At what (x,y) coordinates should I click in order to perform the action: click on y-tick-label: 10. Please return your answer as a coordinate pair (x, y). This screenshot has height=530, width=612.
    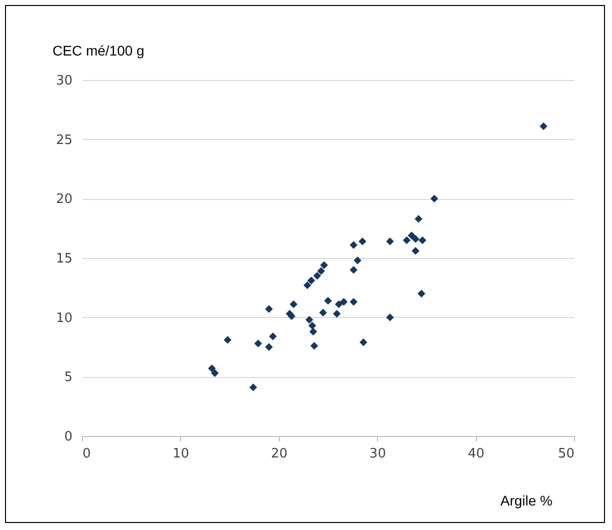
    Looking at the image, I should click on (64, 318).